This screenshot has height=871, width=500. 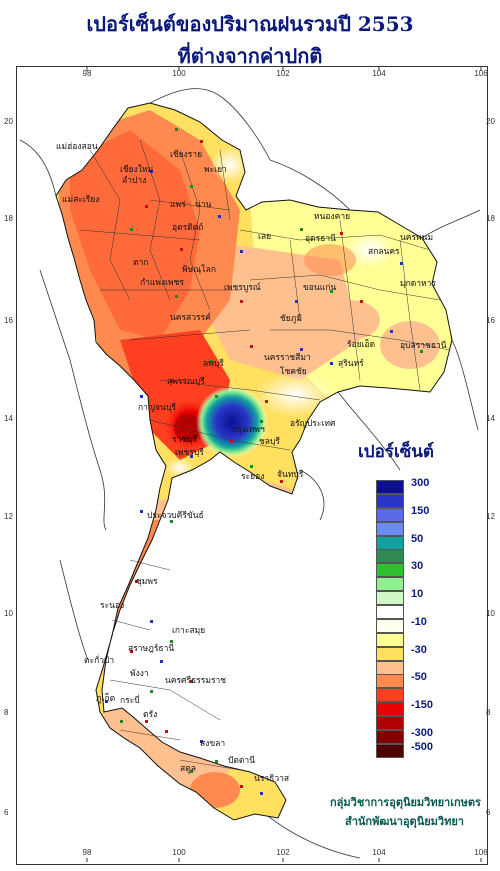 I want to click on province-label-nan: น่าน, so click(x=203, y=204).